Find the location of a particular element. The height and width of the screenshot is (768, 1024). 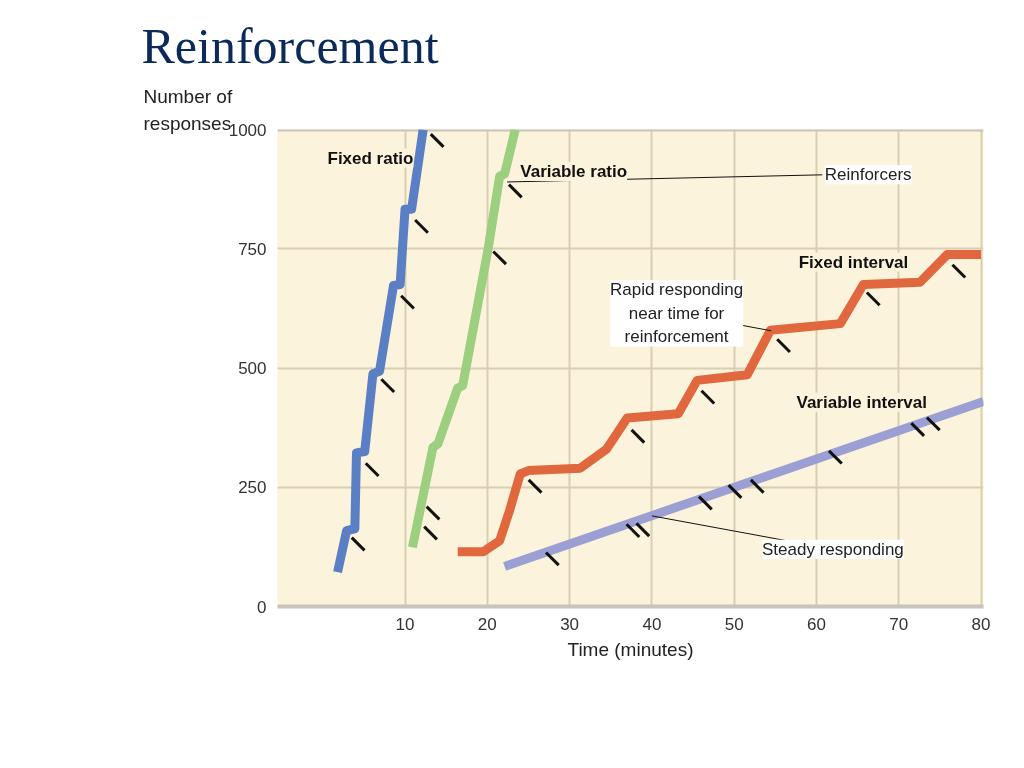

series-label: Fixed ratio is located at coordinates (370, 158).